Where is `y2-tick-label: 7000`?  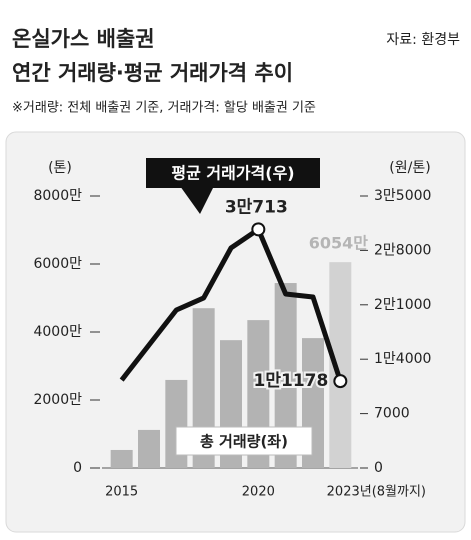
y2-tick-label: 7000 is located at coordinates (392, 414).